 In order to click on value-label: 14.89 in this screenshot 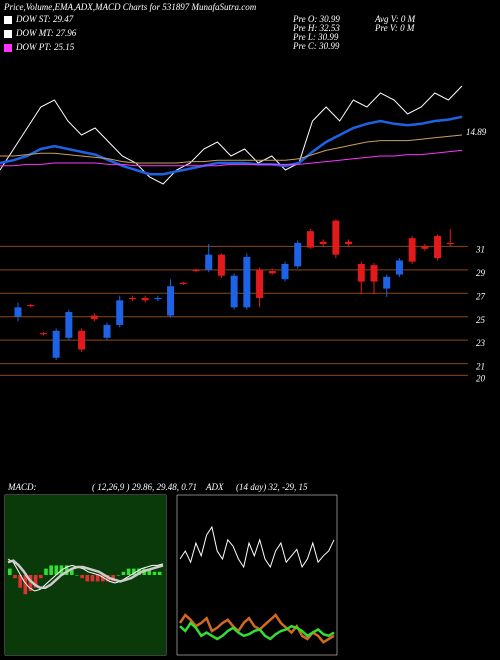, I will do `click(476, 132)`.